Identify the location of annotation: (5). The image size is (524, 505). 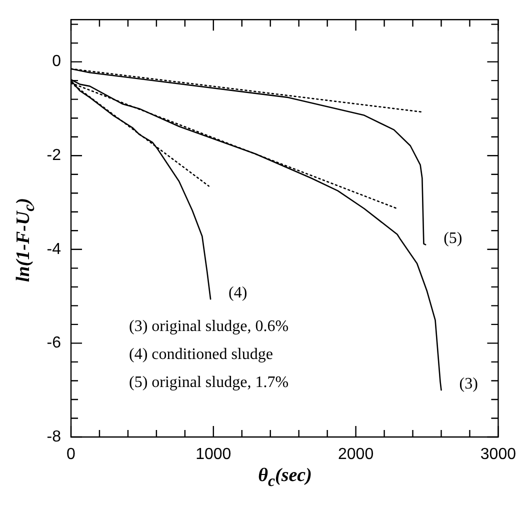
(453, 238).